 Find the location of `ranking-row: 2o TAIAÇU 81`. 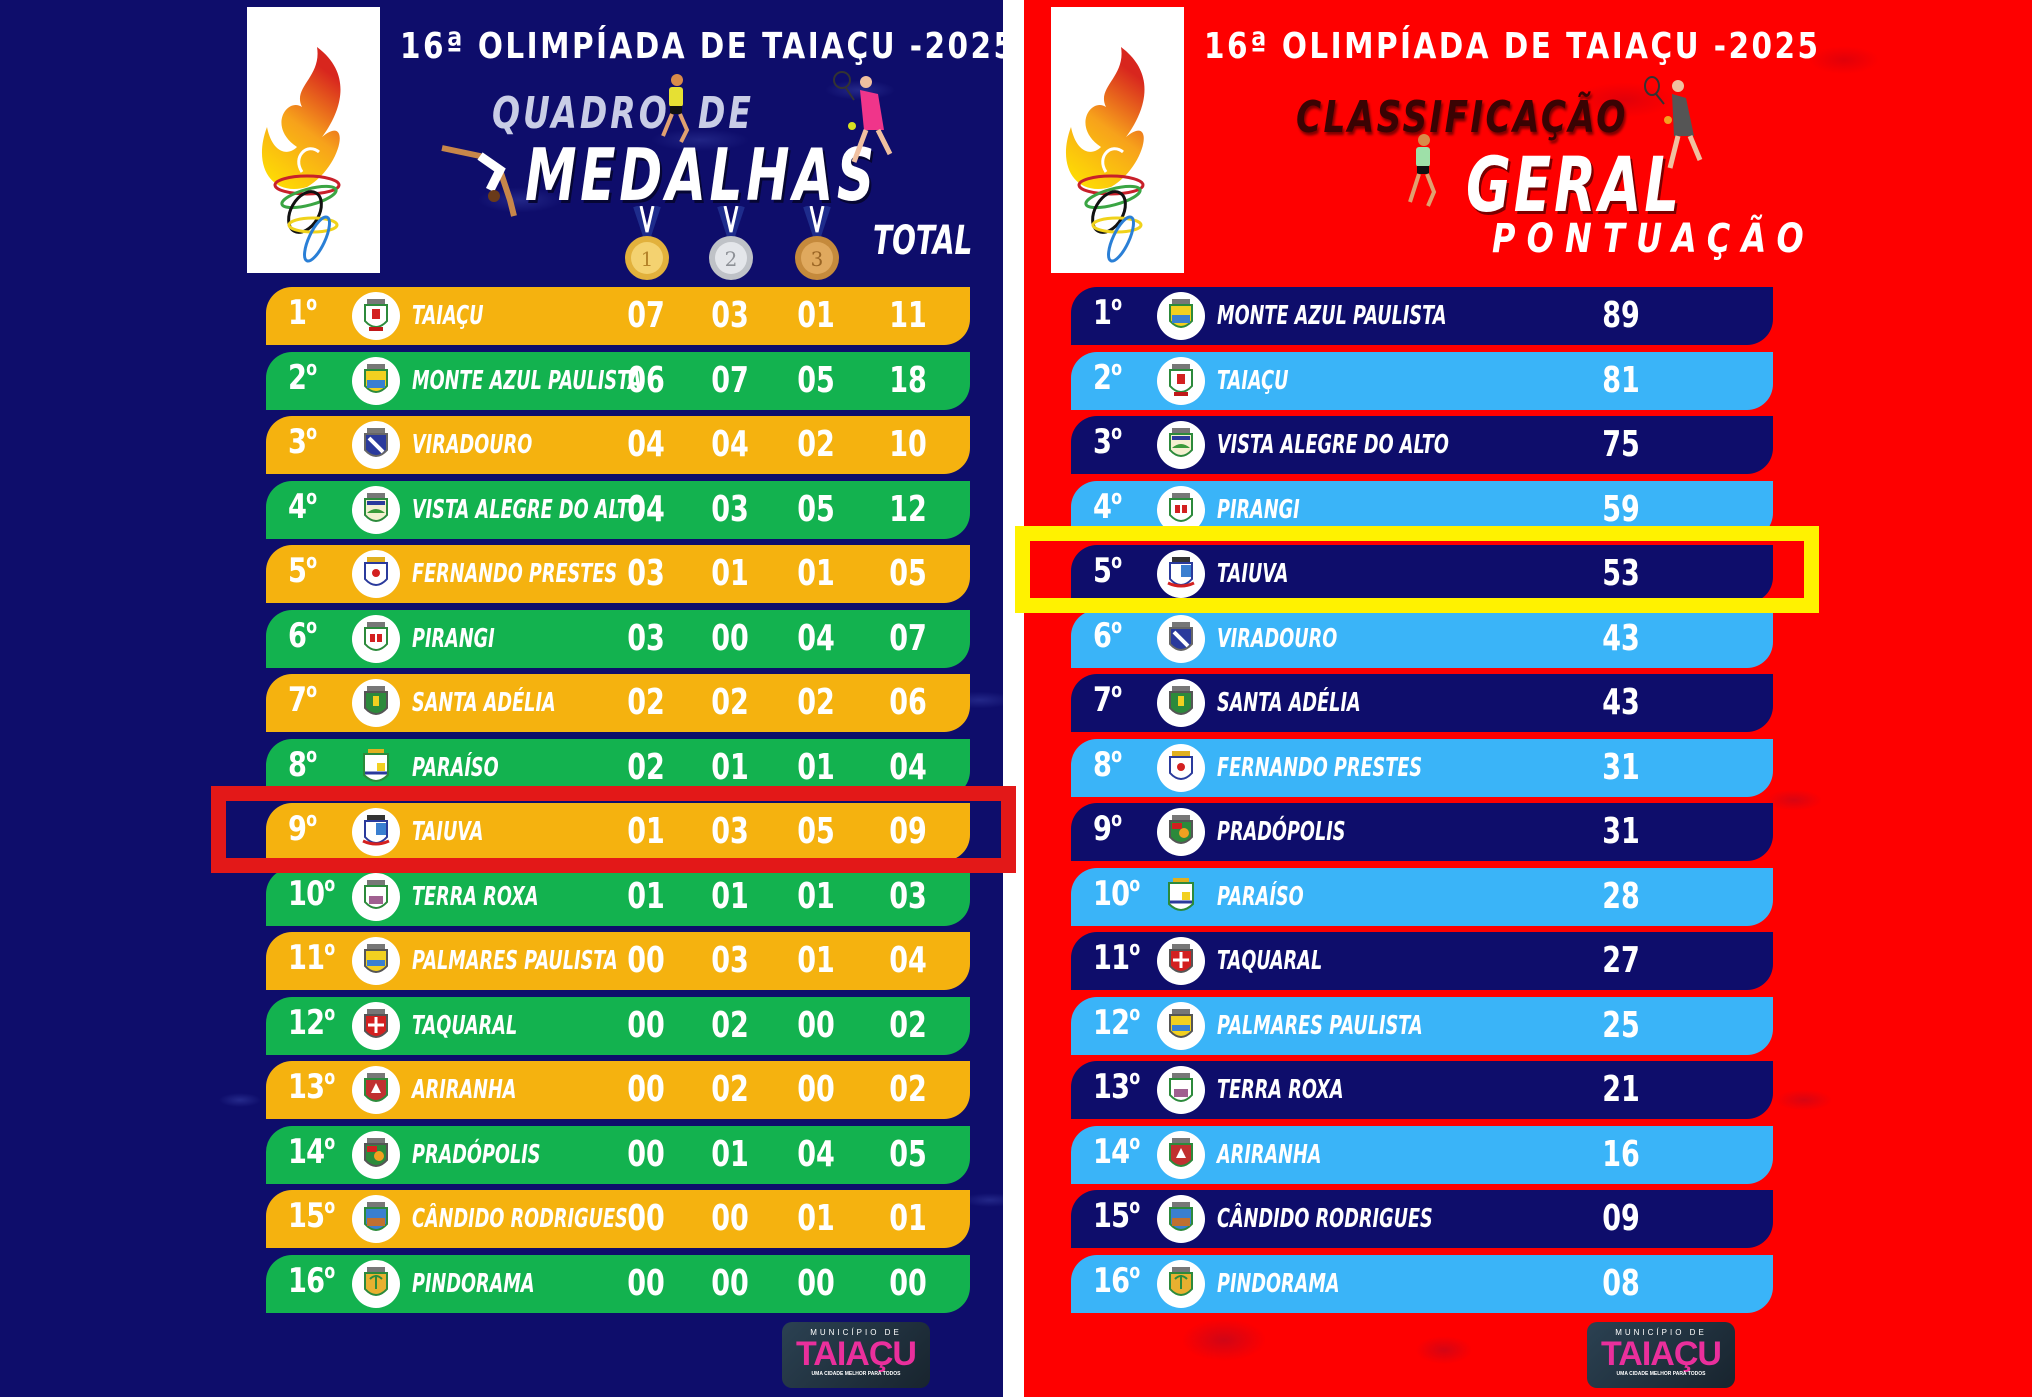

ranking-row: 2o TAIAÇU 81 is located at coordinates (1422, 380).